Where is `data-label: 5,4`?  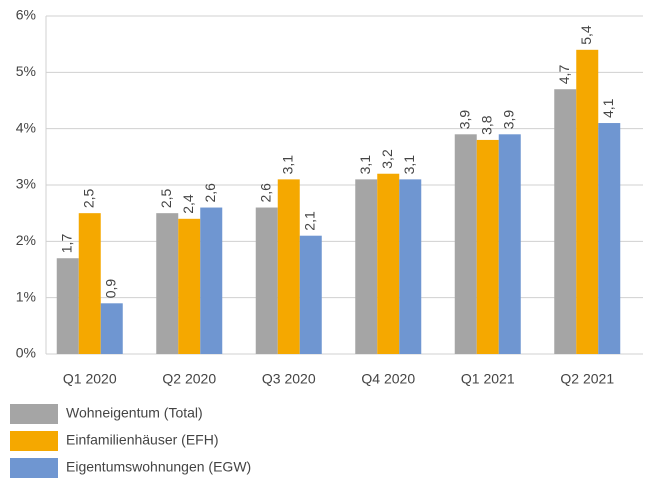 data-label: 5,4 is located at coordinates (586, 35).